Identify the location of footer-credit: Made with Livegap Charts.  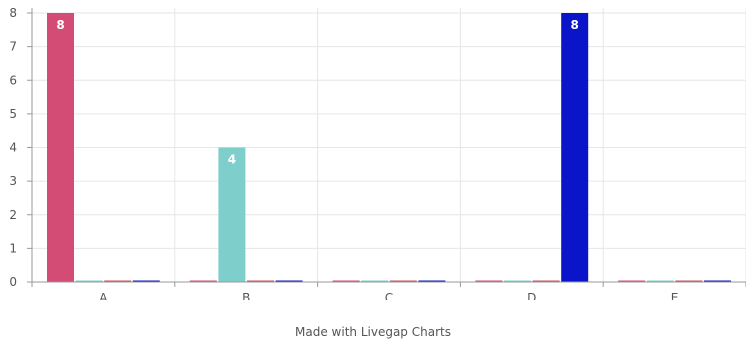
(373, 332).